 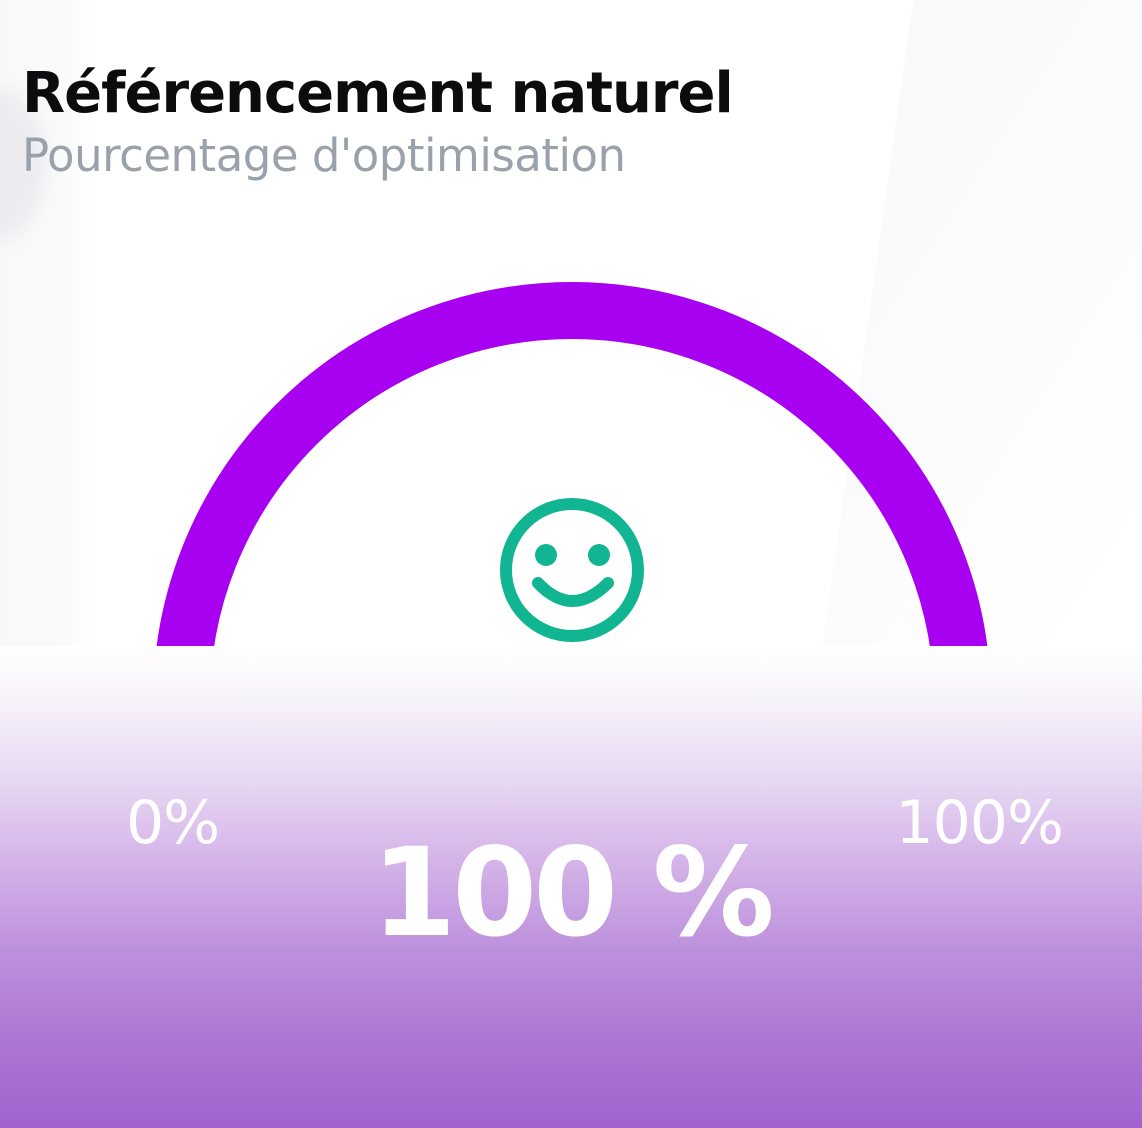 What do you see at coordinates (378, 93) in the screenshot?
I see `widget-title: Référencement naturel` at bounding box center [378, 93].